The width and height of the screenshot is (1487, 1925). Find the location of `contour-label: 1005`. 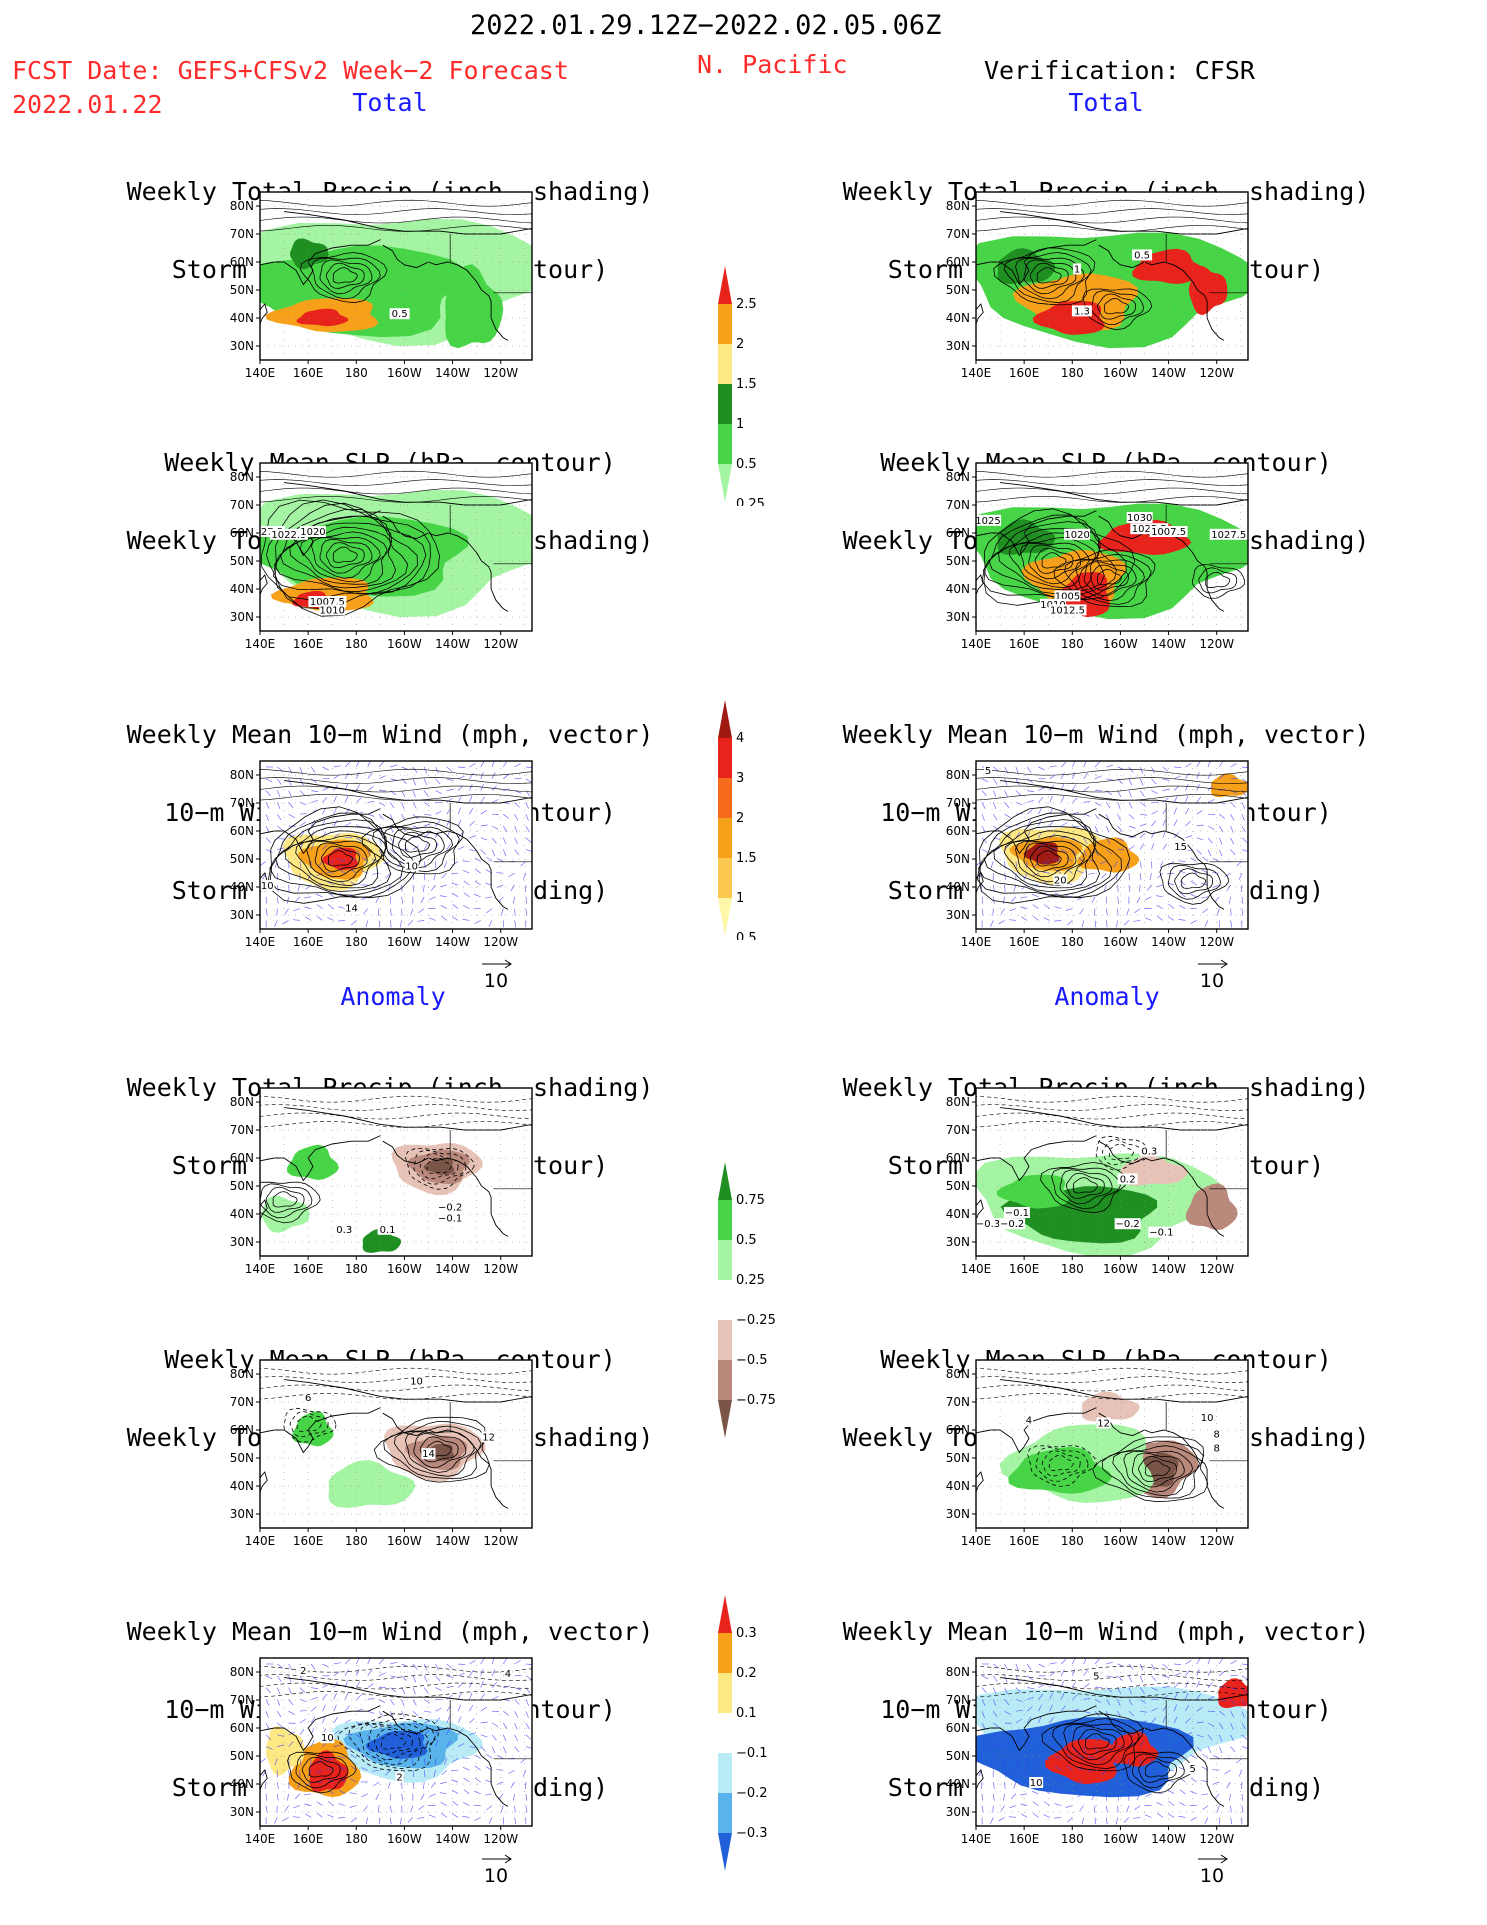

contour-label: 1005 is located at coordinates (1067, 596).